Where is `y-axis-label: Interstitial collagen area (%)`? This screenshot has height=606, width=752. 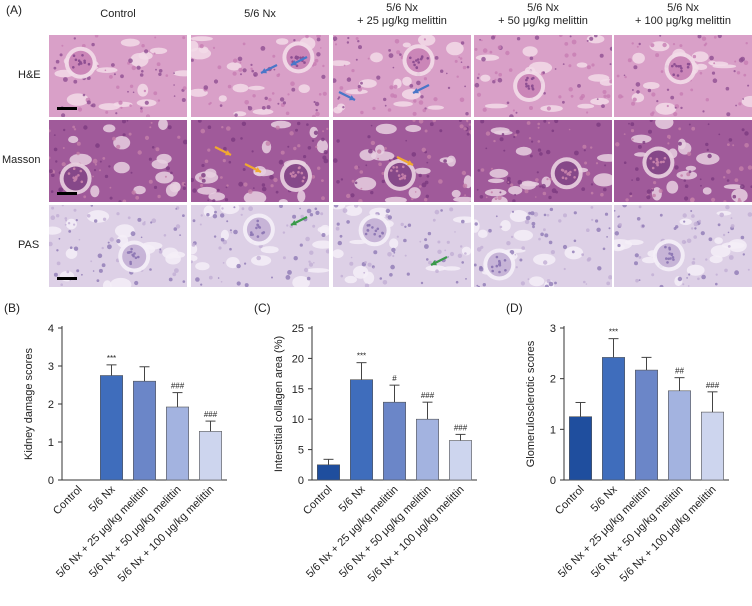 y-axis-label: Interstitial collagen area (%) is located at coordinates (279, 404).